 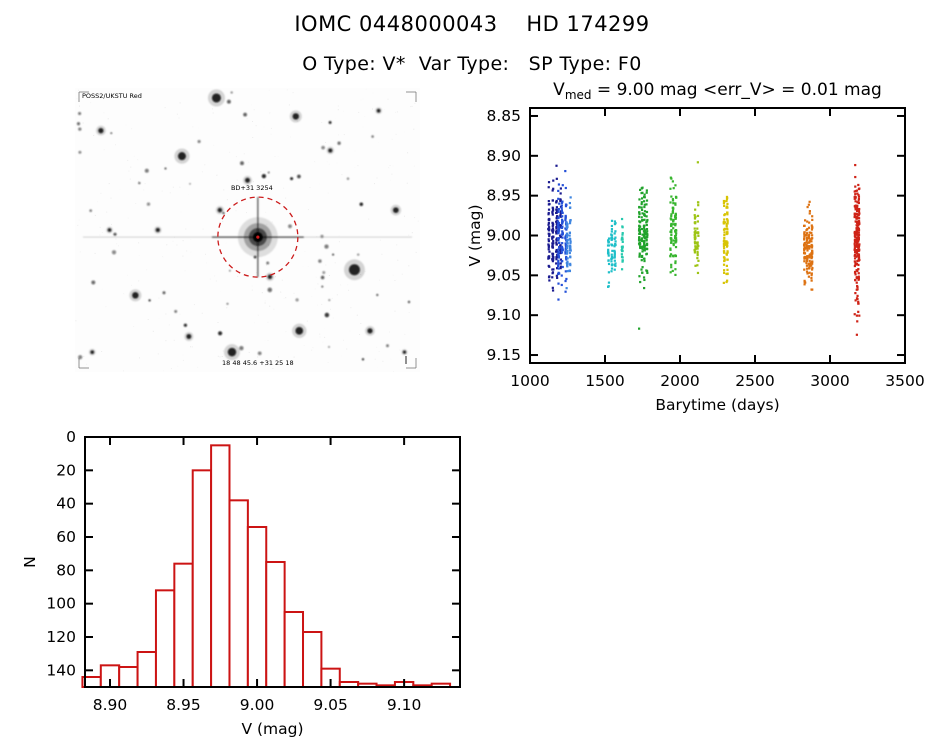 What do you see at coordinates (61, 670) in the screenshot?
I see `svg-text: 140` at bounding box center [61, 670].